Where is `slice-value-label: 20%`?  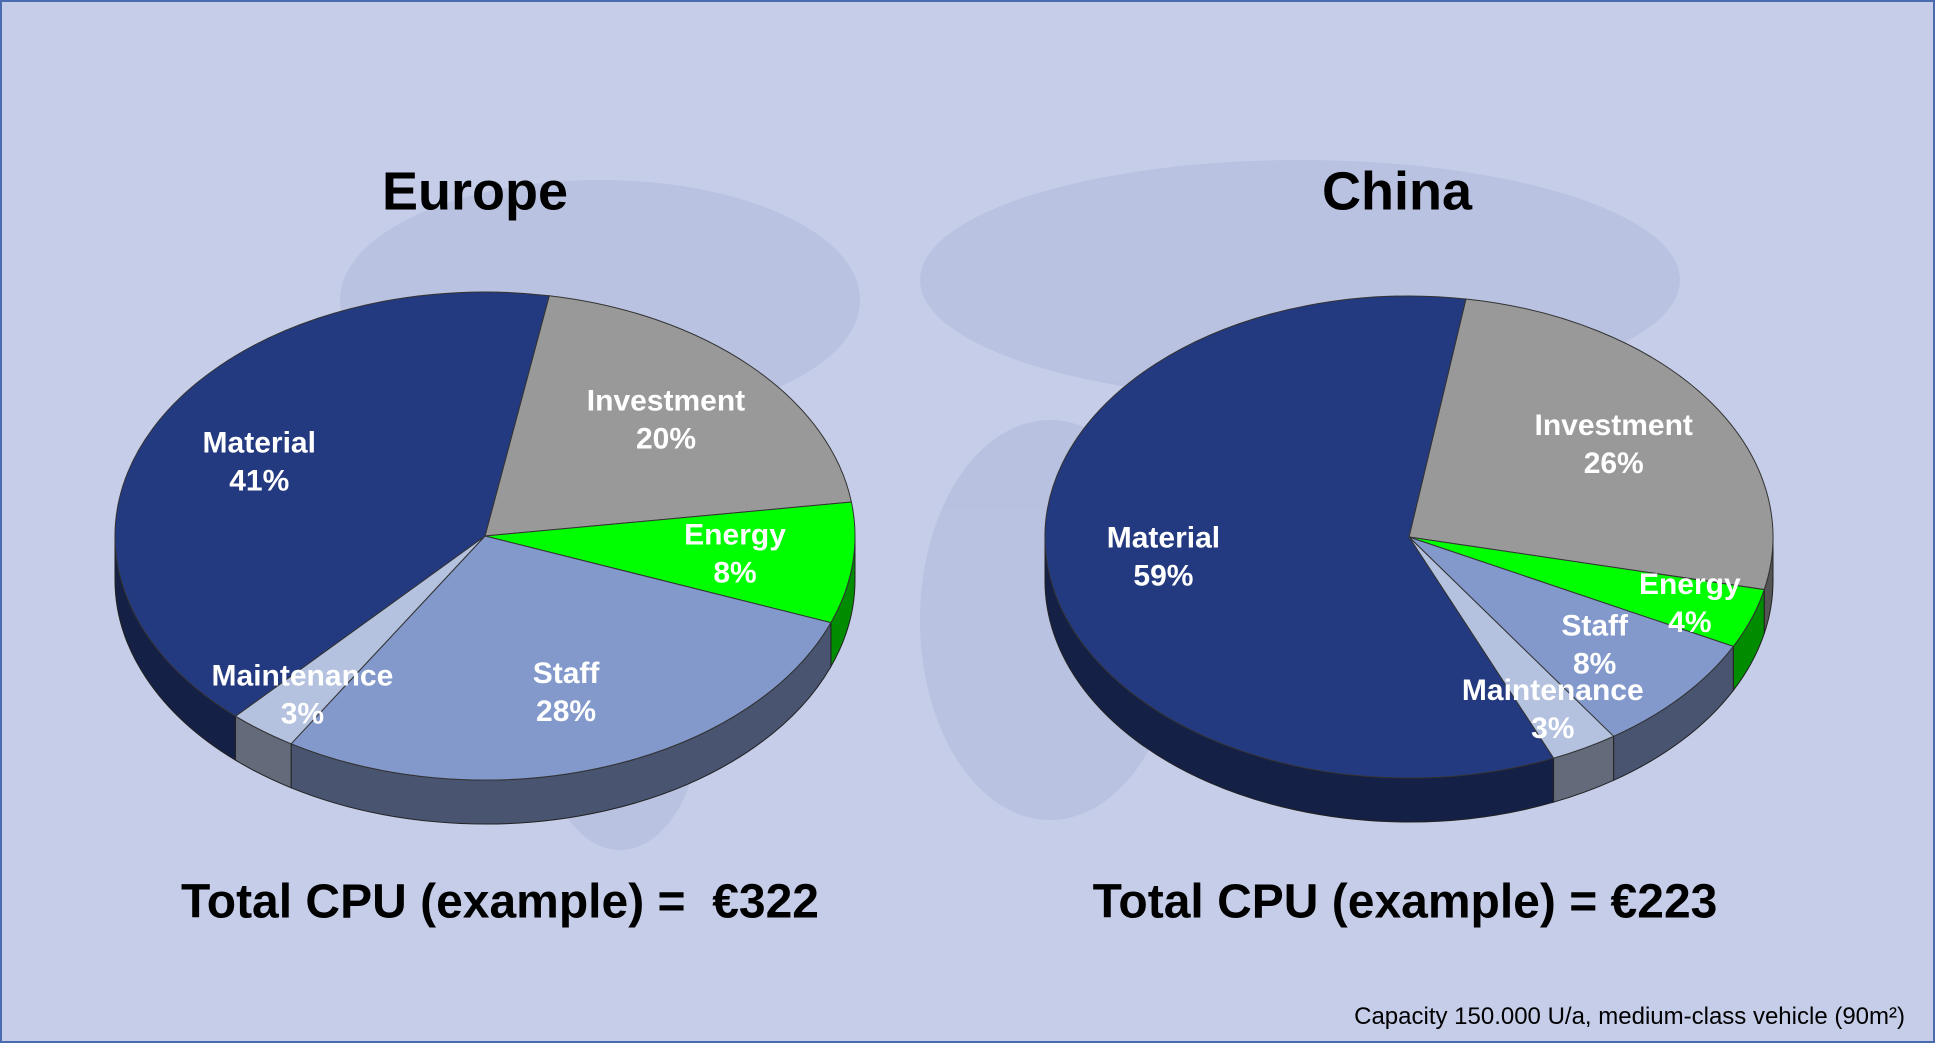 slice-value-label: 20% is located at coordinates (666, 439).